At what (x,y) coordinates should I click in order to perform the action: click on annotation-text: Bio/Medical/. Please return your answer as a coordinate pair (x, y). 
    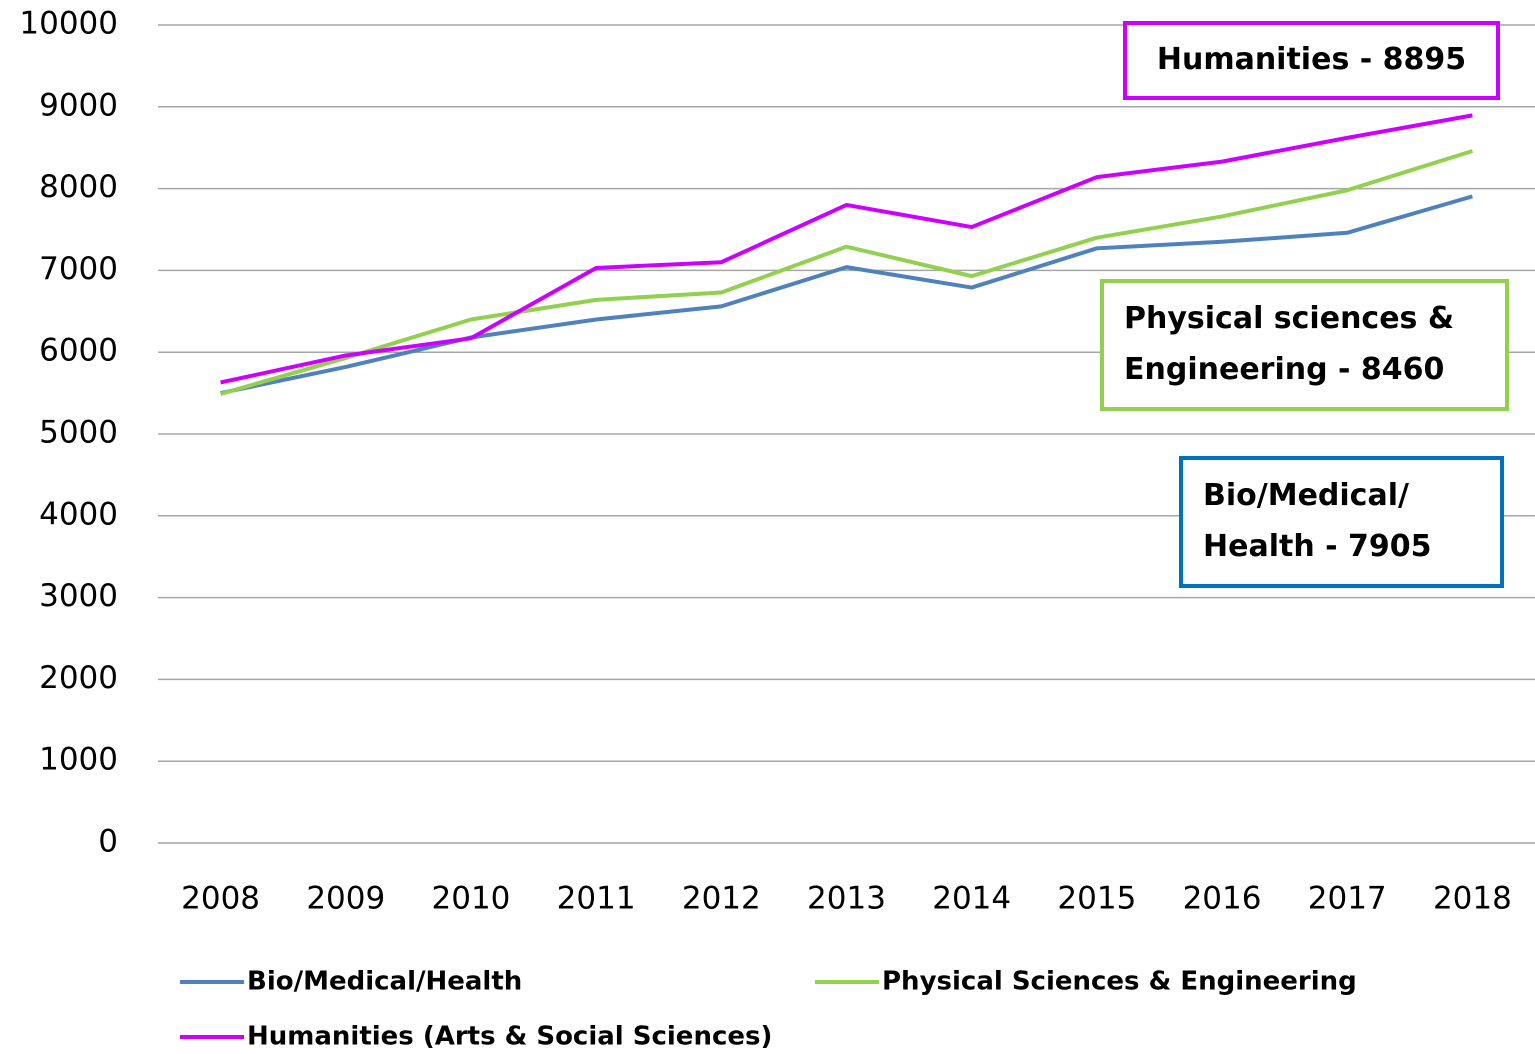
    Looking at the image, I should click on (1306, 495).